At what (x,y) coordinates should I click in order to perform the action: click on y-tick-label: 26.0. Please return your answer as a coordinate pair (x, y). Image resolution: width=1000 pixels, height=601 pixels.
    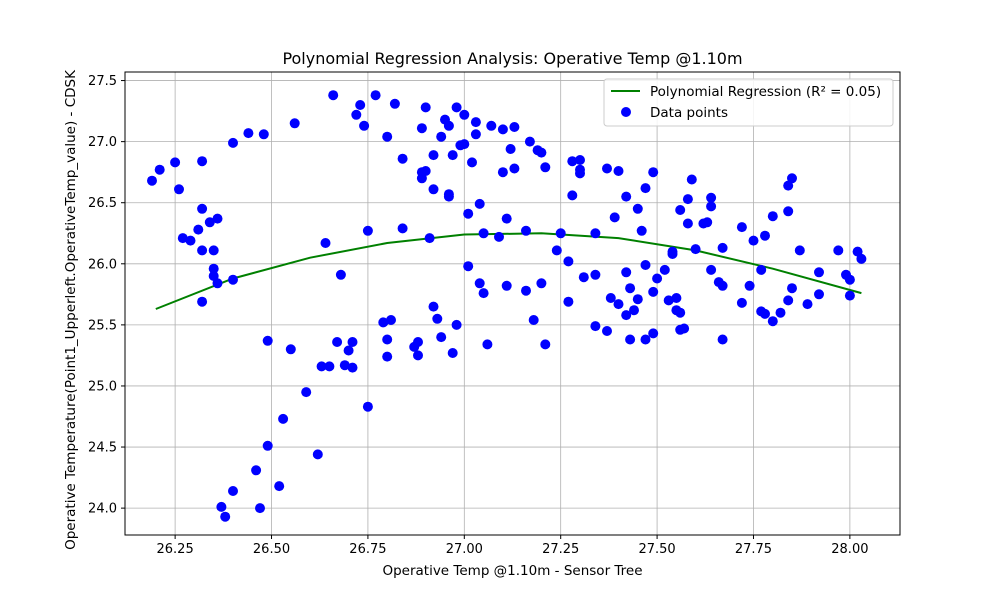
    Looking at the image, I should click on (102, 264).